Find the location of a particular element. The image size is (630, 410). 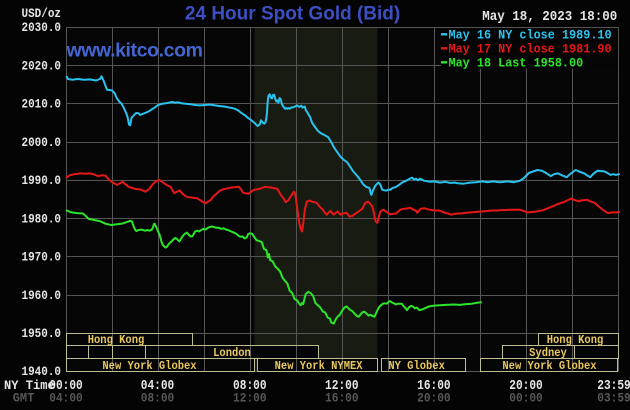

svg-text: NY Time is located at coordinates (29, 385).